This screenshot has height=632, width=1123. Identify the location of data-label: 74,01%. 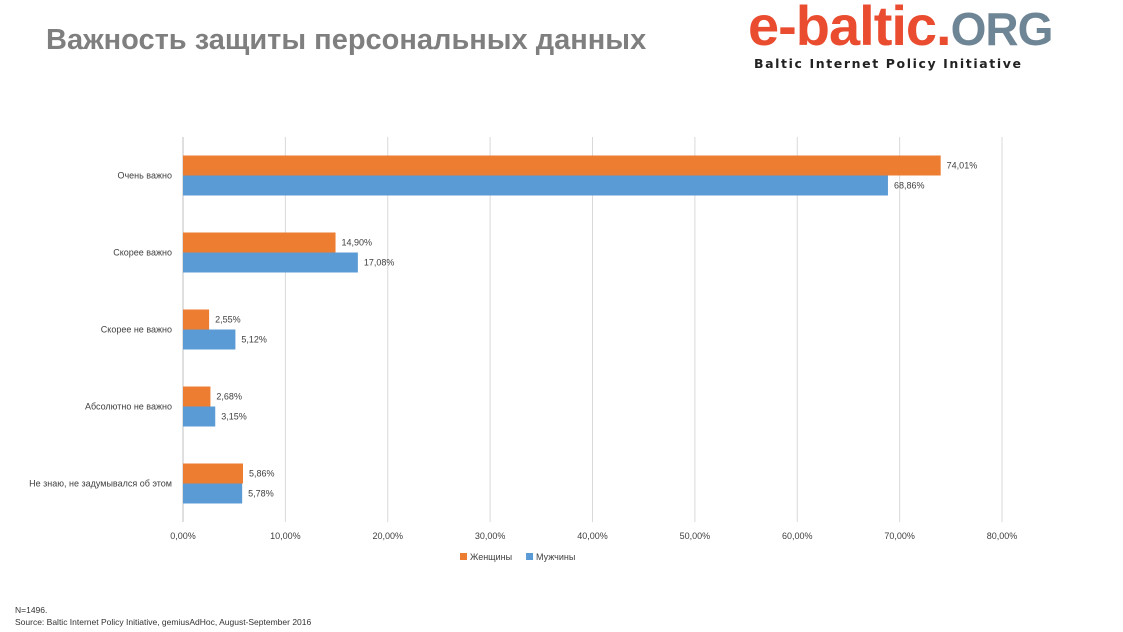
(962, 166).